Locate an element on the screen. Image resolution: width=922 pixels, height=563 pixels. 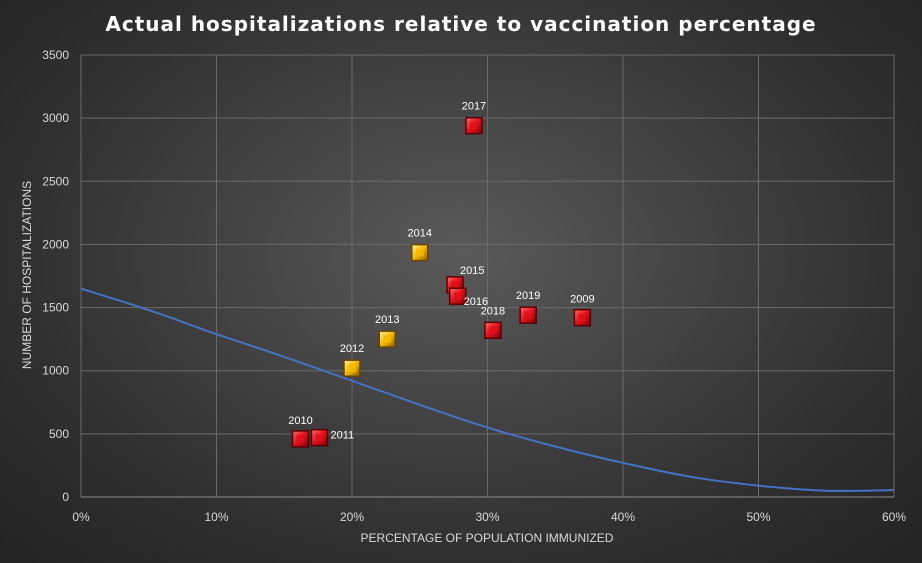
x-tick-label: 40% is located at coordinates (623, 517).